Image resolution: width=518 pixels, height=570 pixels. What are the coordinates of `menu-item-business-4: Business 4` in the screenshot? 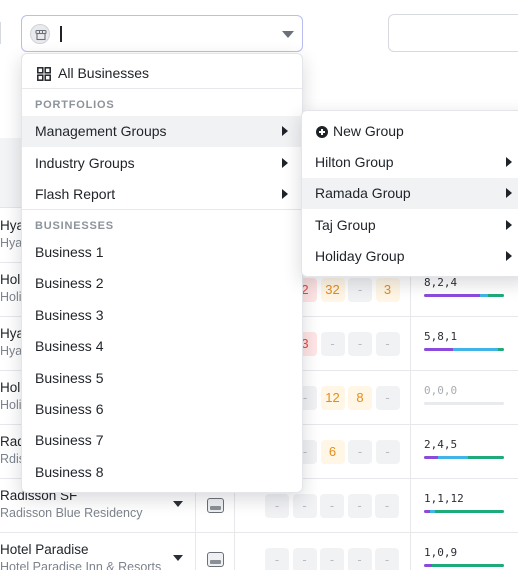 It's located at (162, 346).